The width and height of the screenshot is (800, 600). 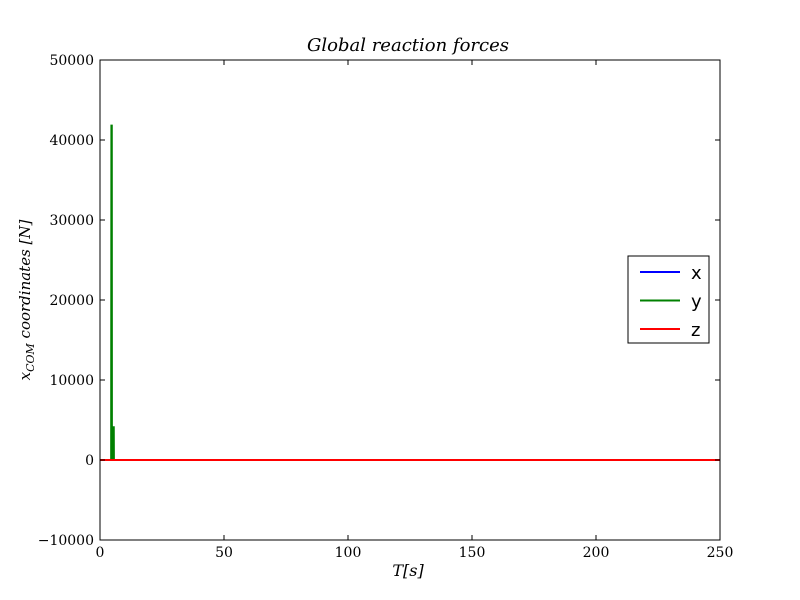 What do you see at coordinates (348, 553) in the screenshot?
I see `x-tick-label: 100` at bounding box center [348, 553].